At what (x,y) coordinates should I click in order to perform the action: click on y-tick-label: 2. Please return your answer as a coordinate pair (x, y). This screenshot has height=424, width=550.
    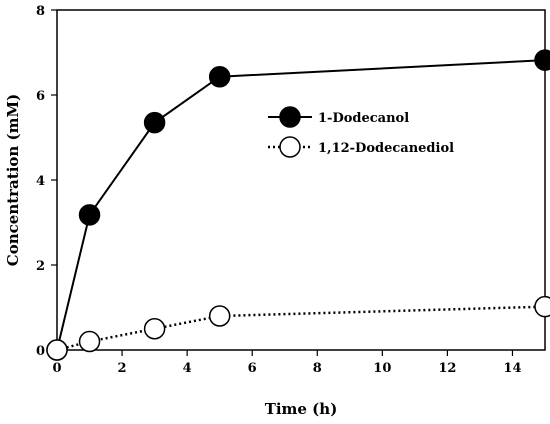
    Looking at the image, I should click on (40, 266).